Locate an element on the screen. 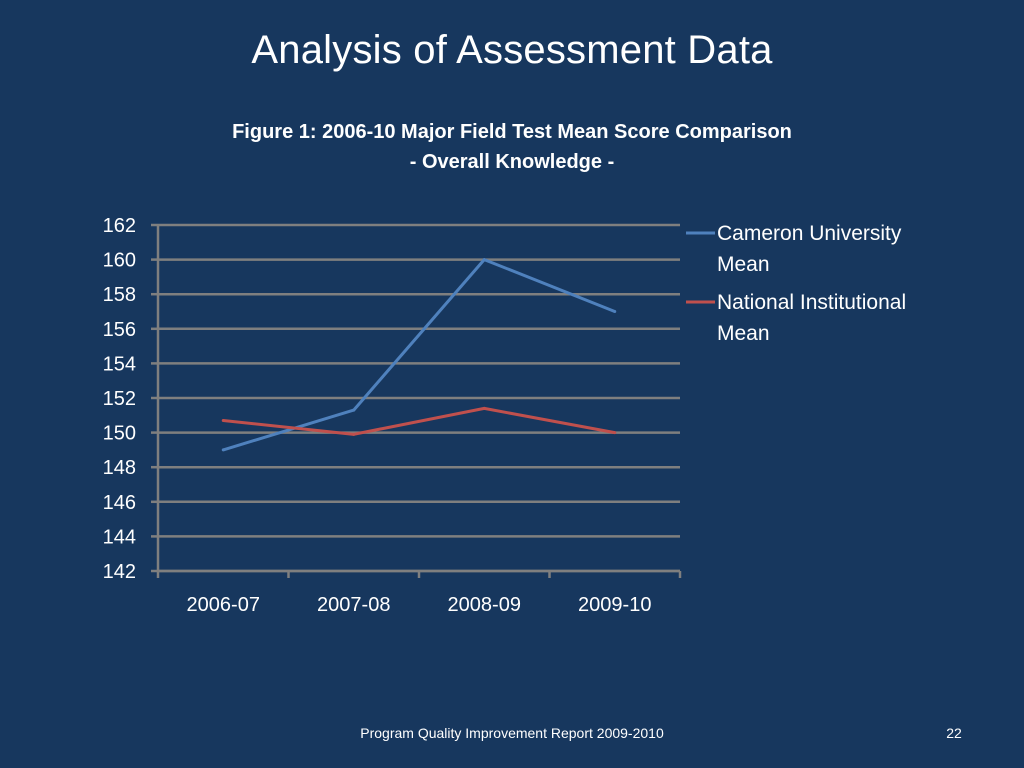 The width and height of the screenshot is (1024, 768). page-number: 22 is located at coordinates (954, 733).